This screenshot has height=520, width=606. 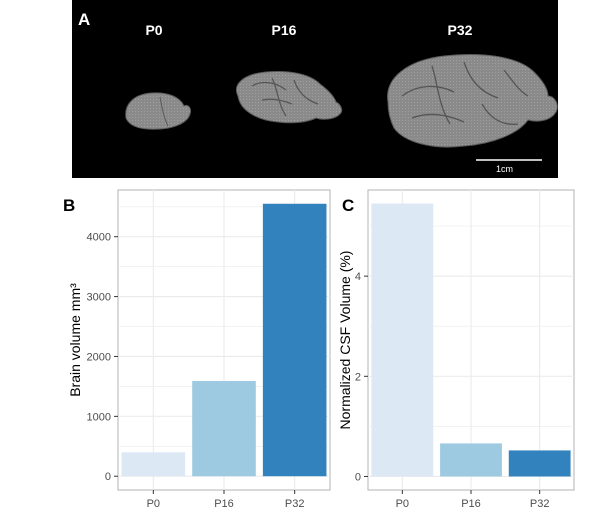 What do you see at coordinates (472, 101) in the screenshot?
I see `brain-p32-render` at bounding box center [472, 101].